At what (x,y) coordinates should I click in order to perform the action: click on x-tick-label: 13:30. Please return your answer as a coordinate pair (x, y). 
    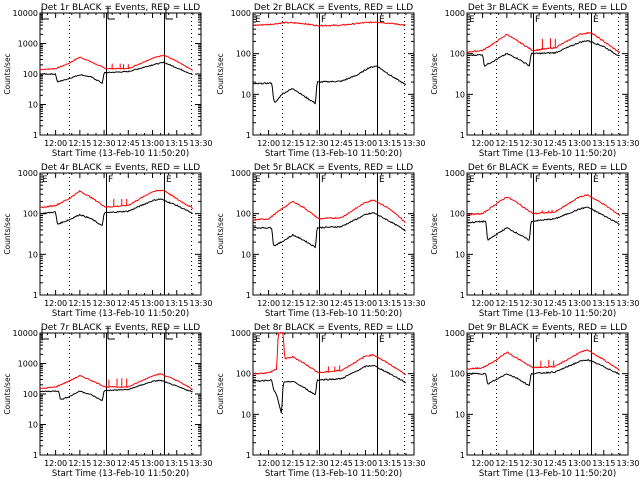
    Looking at the image, I should click on (627, 143).